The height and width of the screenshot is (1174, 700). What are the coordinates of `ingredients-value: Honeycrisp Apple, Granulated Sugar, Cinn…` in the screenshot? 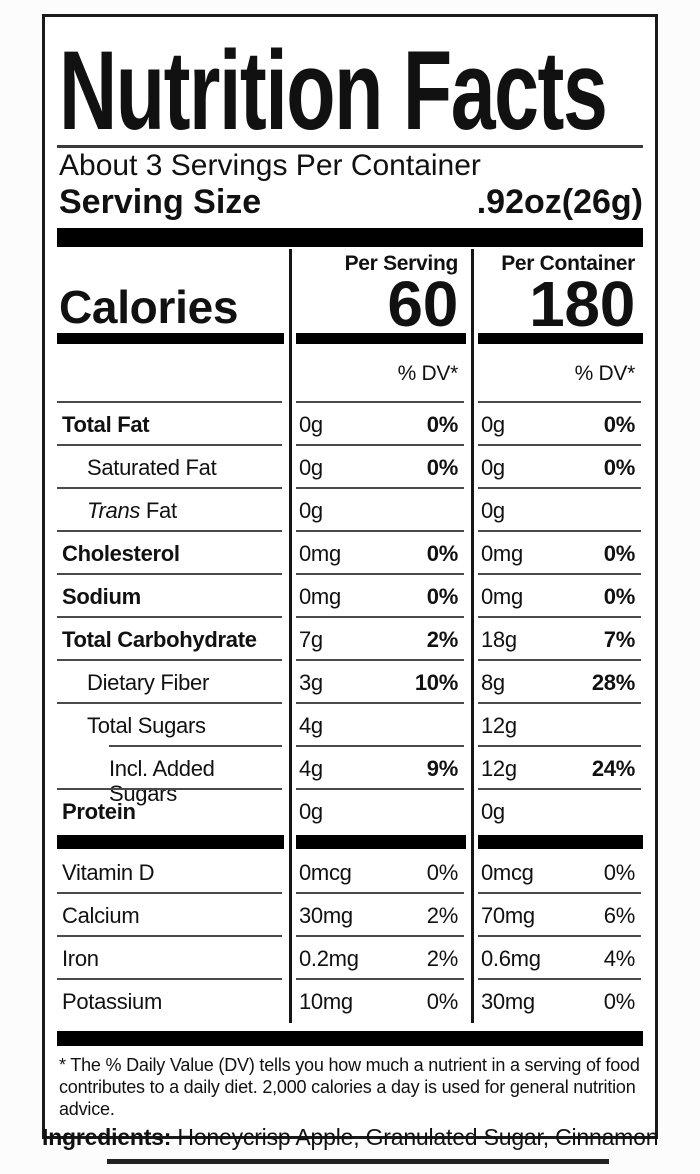 It's located at (415, 1137).